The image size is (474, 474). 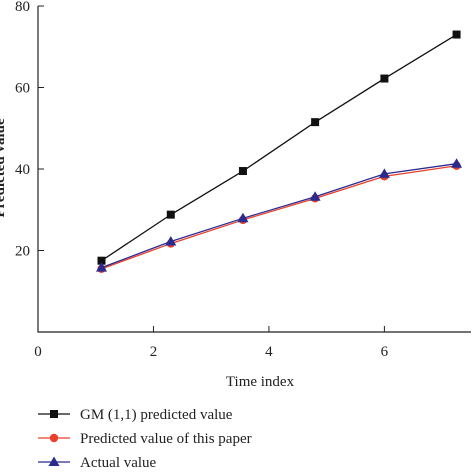 I want to click on x-axis-title: Time index, so click(x=260, y=382).